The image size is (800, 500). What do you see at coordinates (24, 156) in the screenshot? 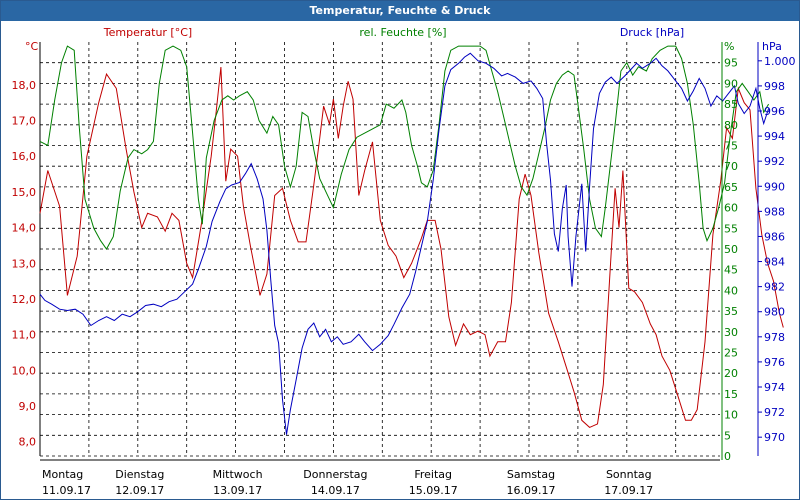
I see `temperature-tick-label: 16,0` at bounding box center [24, 156].